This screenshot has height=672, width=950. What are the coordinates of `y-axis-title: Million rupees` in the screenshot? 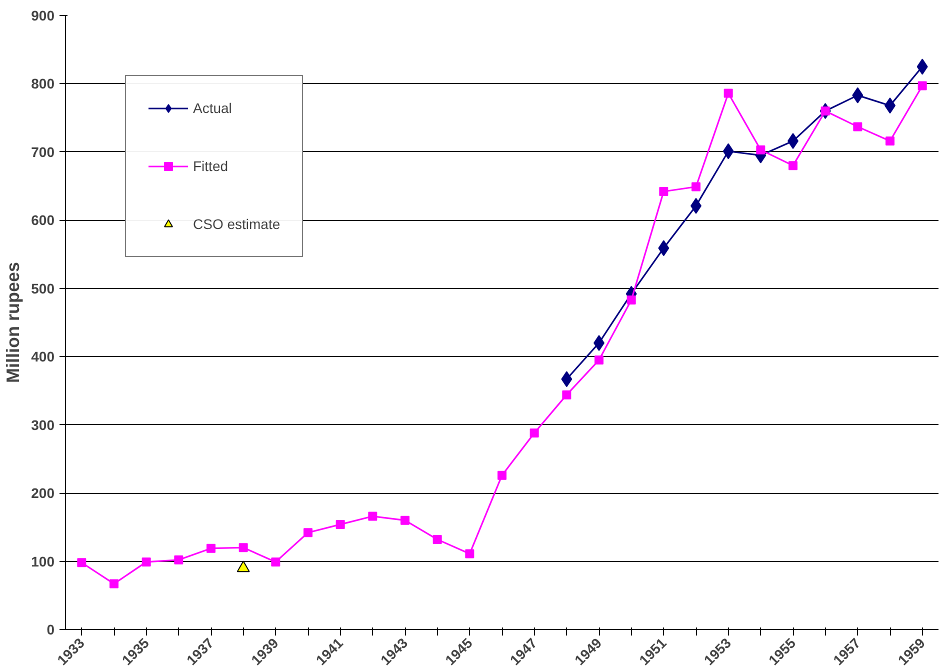 It's located at (13, 323).